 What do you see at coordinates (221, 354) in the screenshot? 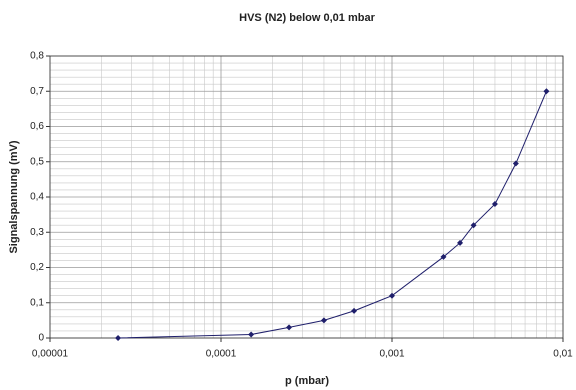
I see `x-tick-label: 0,0001` at bounding box center [221, 354].